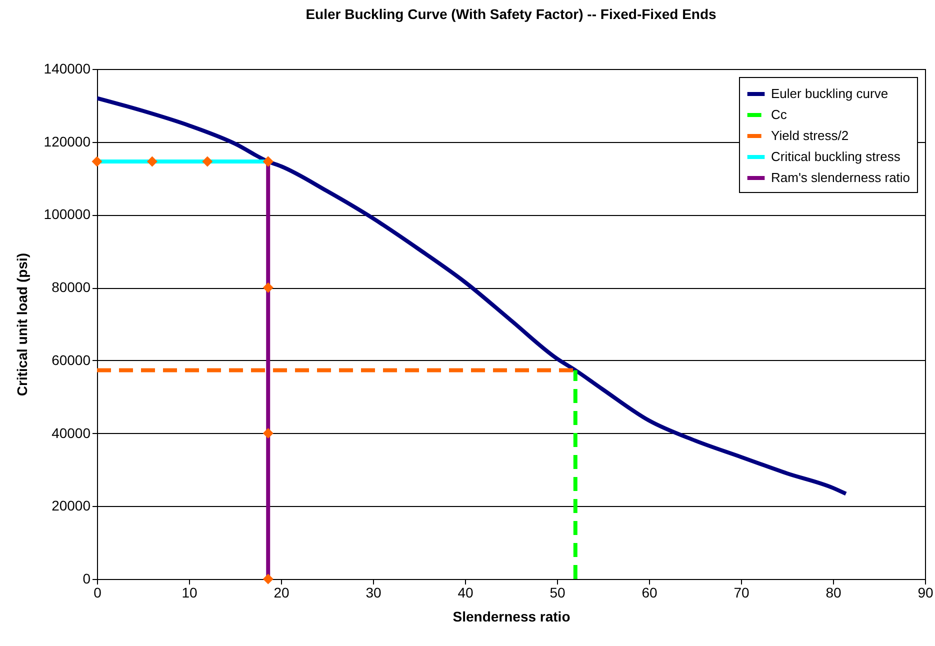 This screenshot has height=646, width=935. What do you see at coordinates (650, 592) in the screenshot?
I see `x-tick-label: 60` at bounding box center [650, 592].